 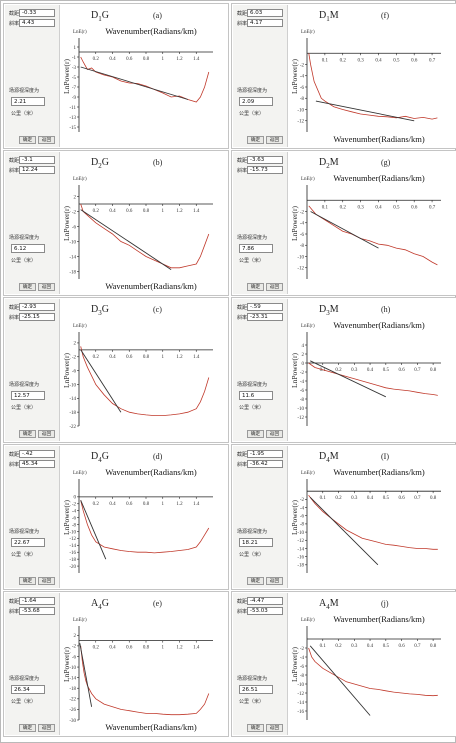 I want to click on intercept-field: -.42, so click(x=37, y=454).